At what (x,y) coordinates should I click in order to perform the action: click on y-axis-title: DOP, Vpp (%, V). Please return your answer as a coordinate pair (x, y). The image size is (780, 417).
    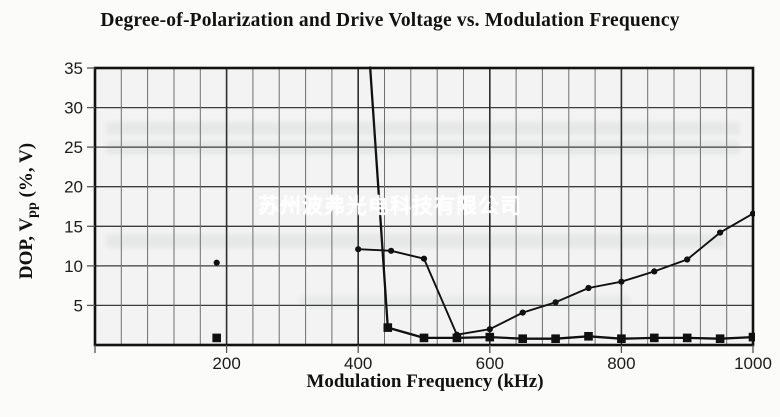
    Looking at the image, I should click on (30, 211).